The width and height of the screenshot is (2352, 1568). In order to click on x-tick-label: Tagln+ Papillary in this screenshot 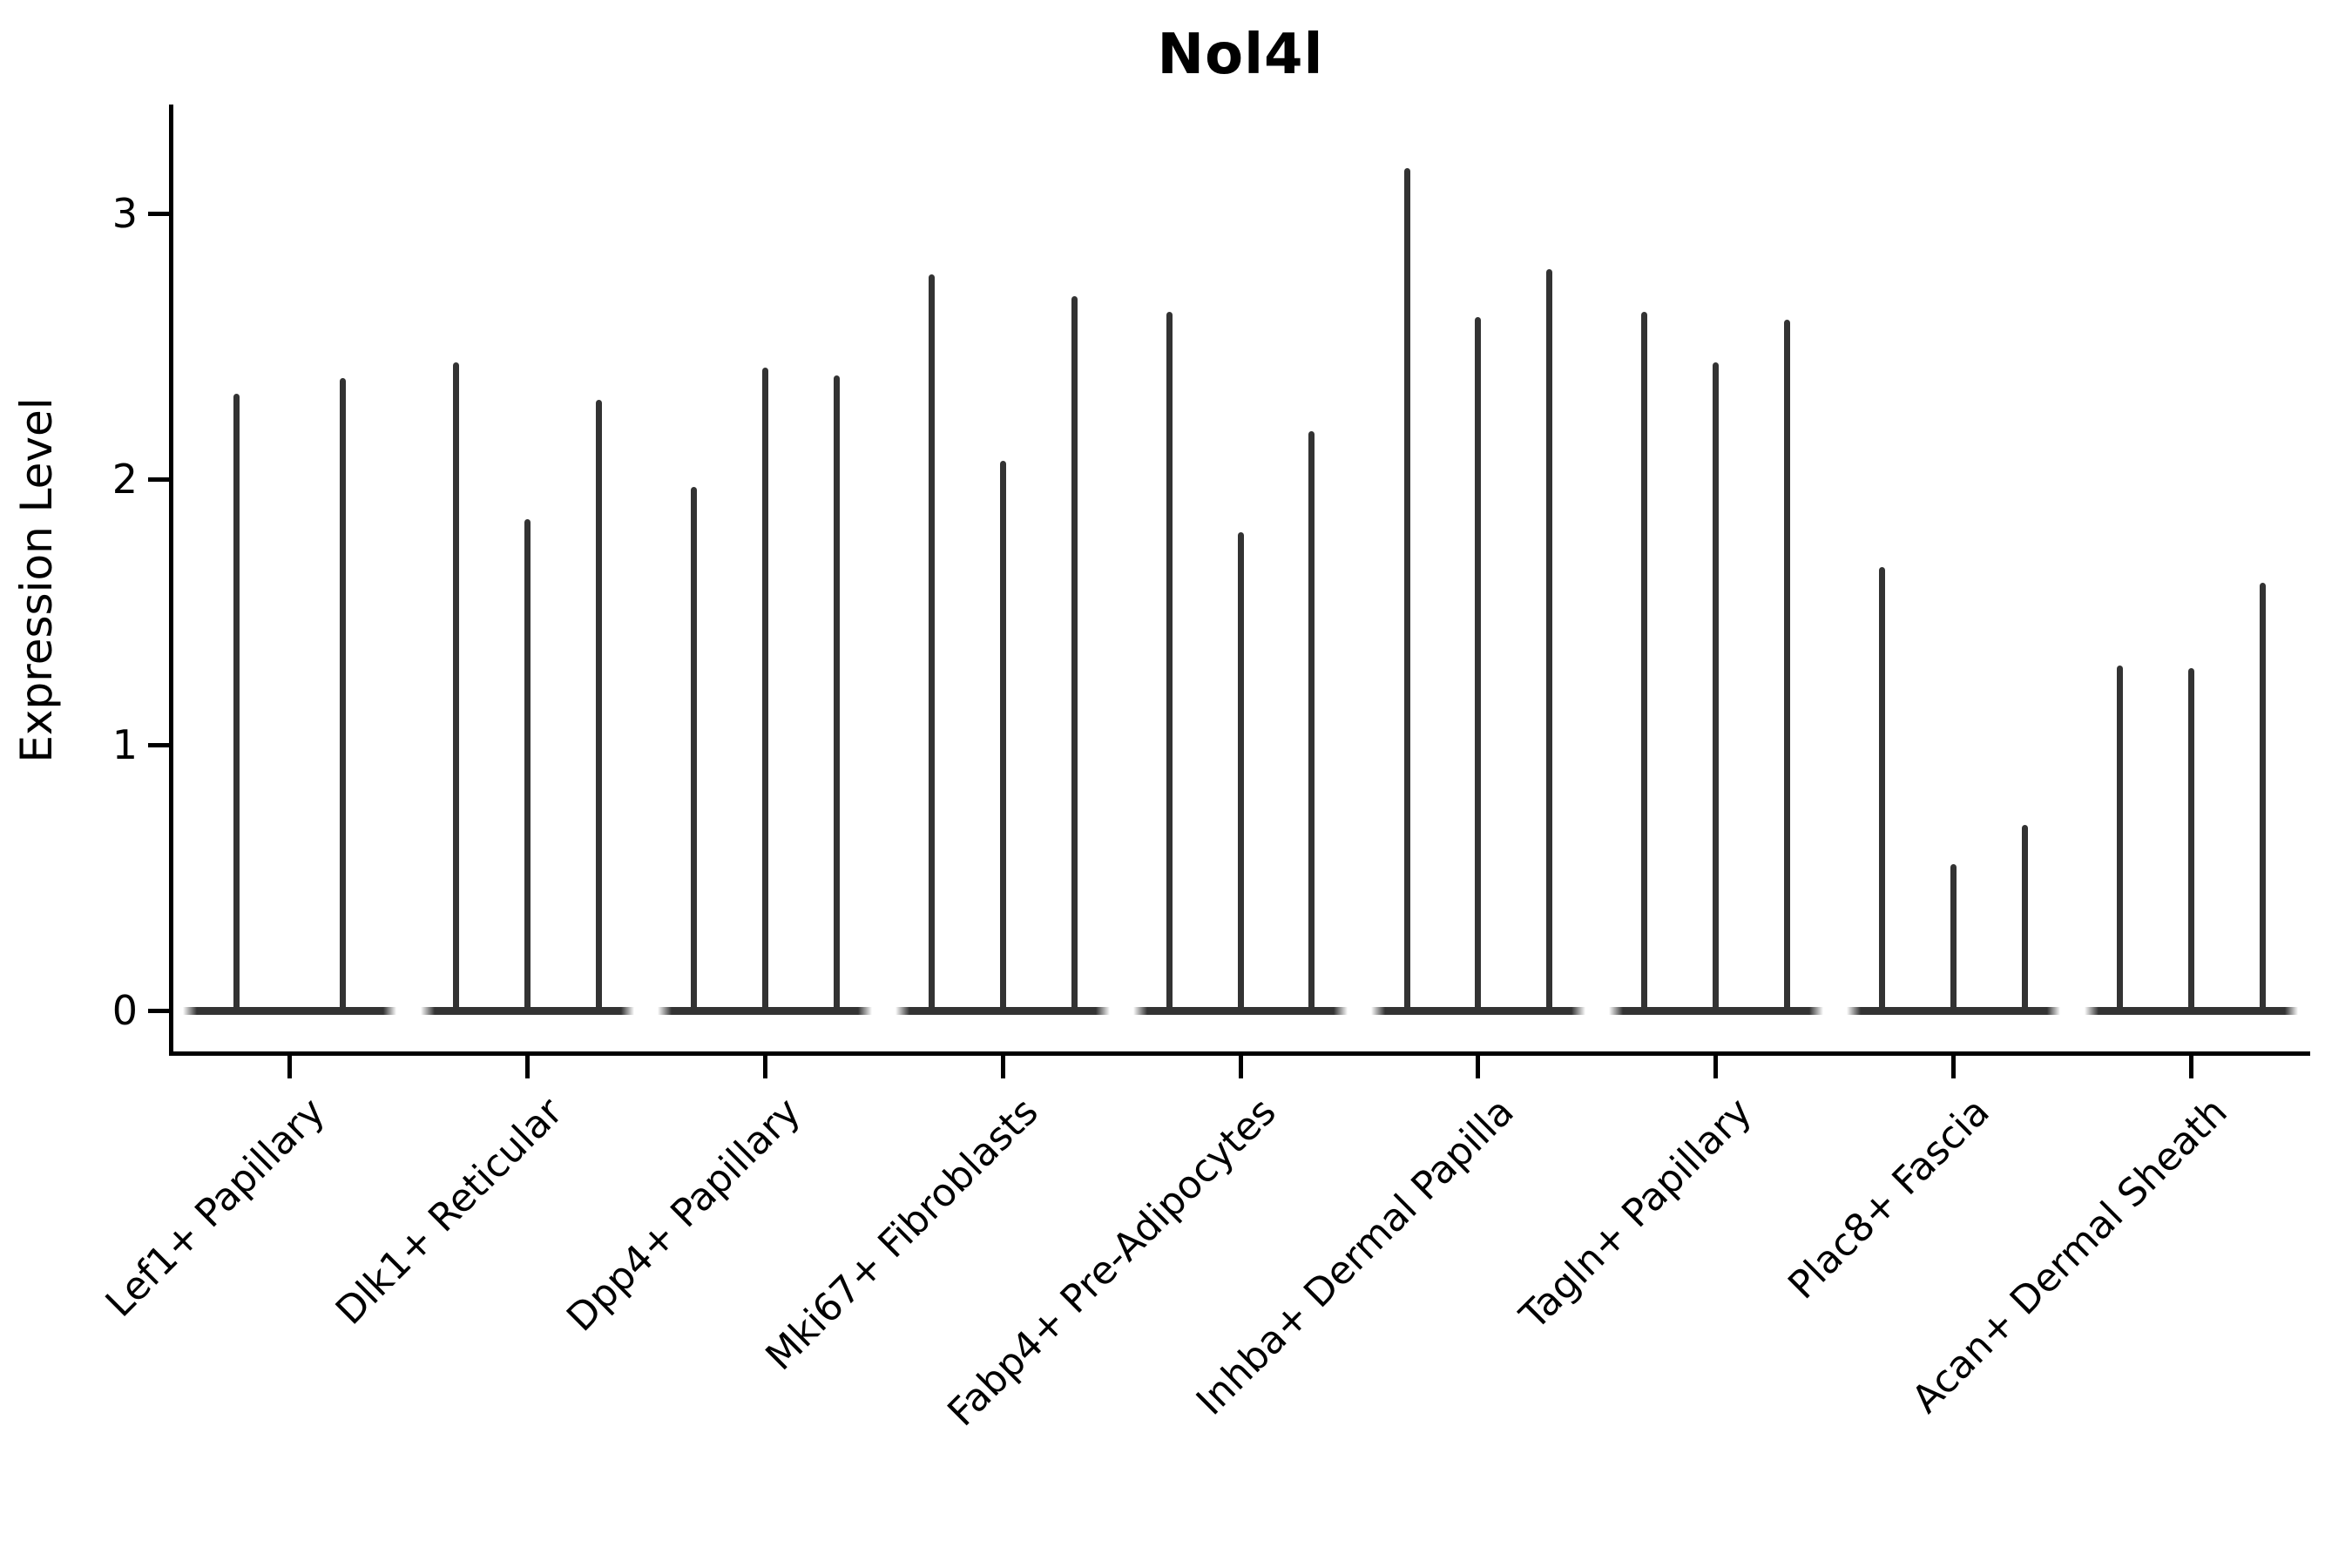, I will do `click(1636, 1214)`.